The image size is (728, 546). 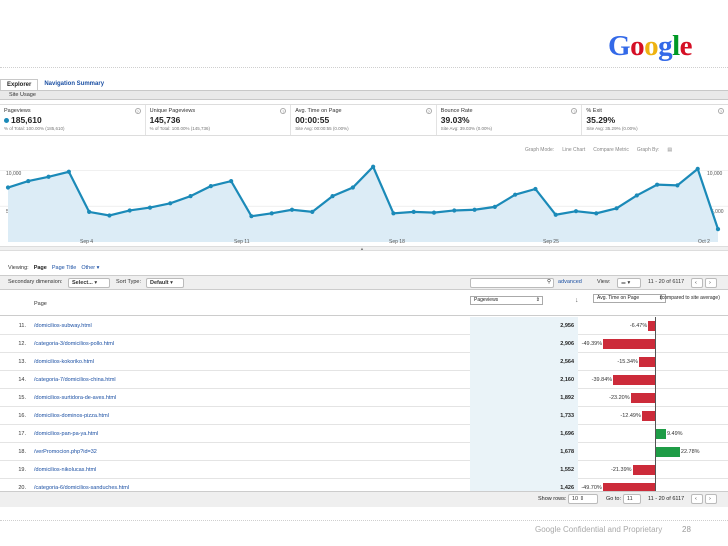 What do you see at coordinates (506, 300) in the screenshot?
I see `pageviews-column-select: Pageviews ⇕` at bounding box center [506, 300].